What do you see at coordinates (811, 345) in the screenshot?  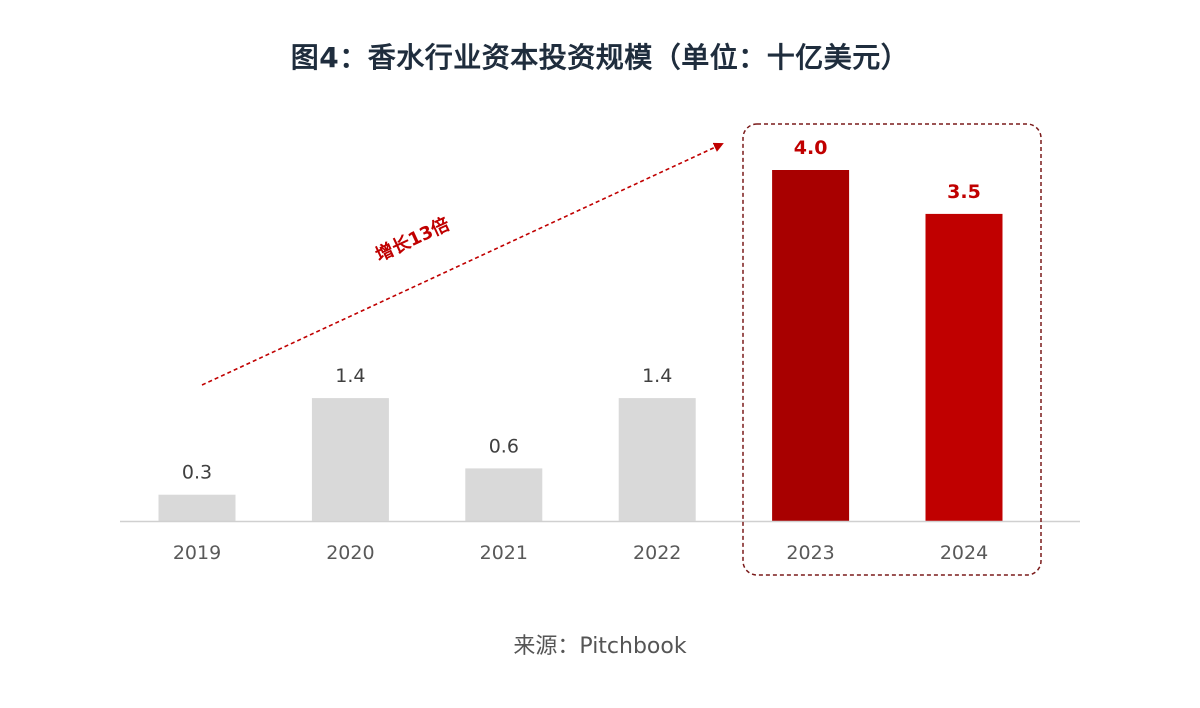 I see `bar-2023` at bounding box center [811, 345].